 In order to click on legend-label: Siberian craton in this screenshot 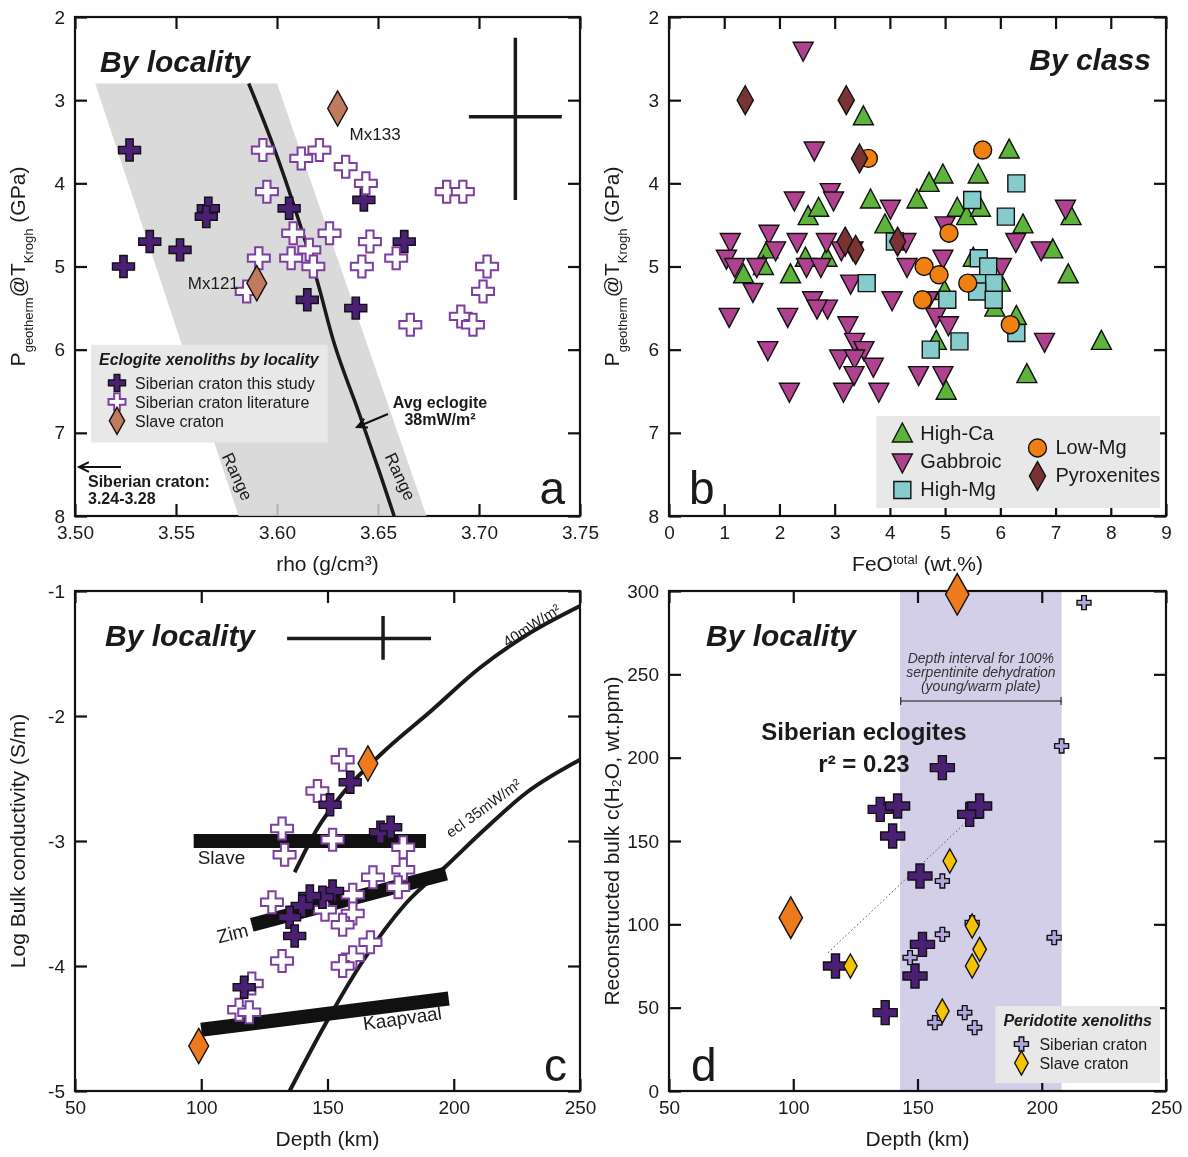, I will do `click(1093, 1044)`.